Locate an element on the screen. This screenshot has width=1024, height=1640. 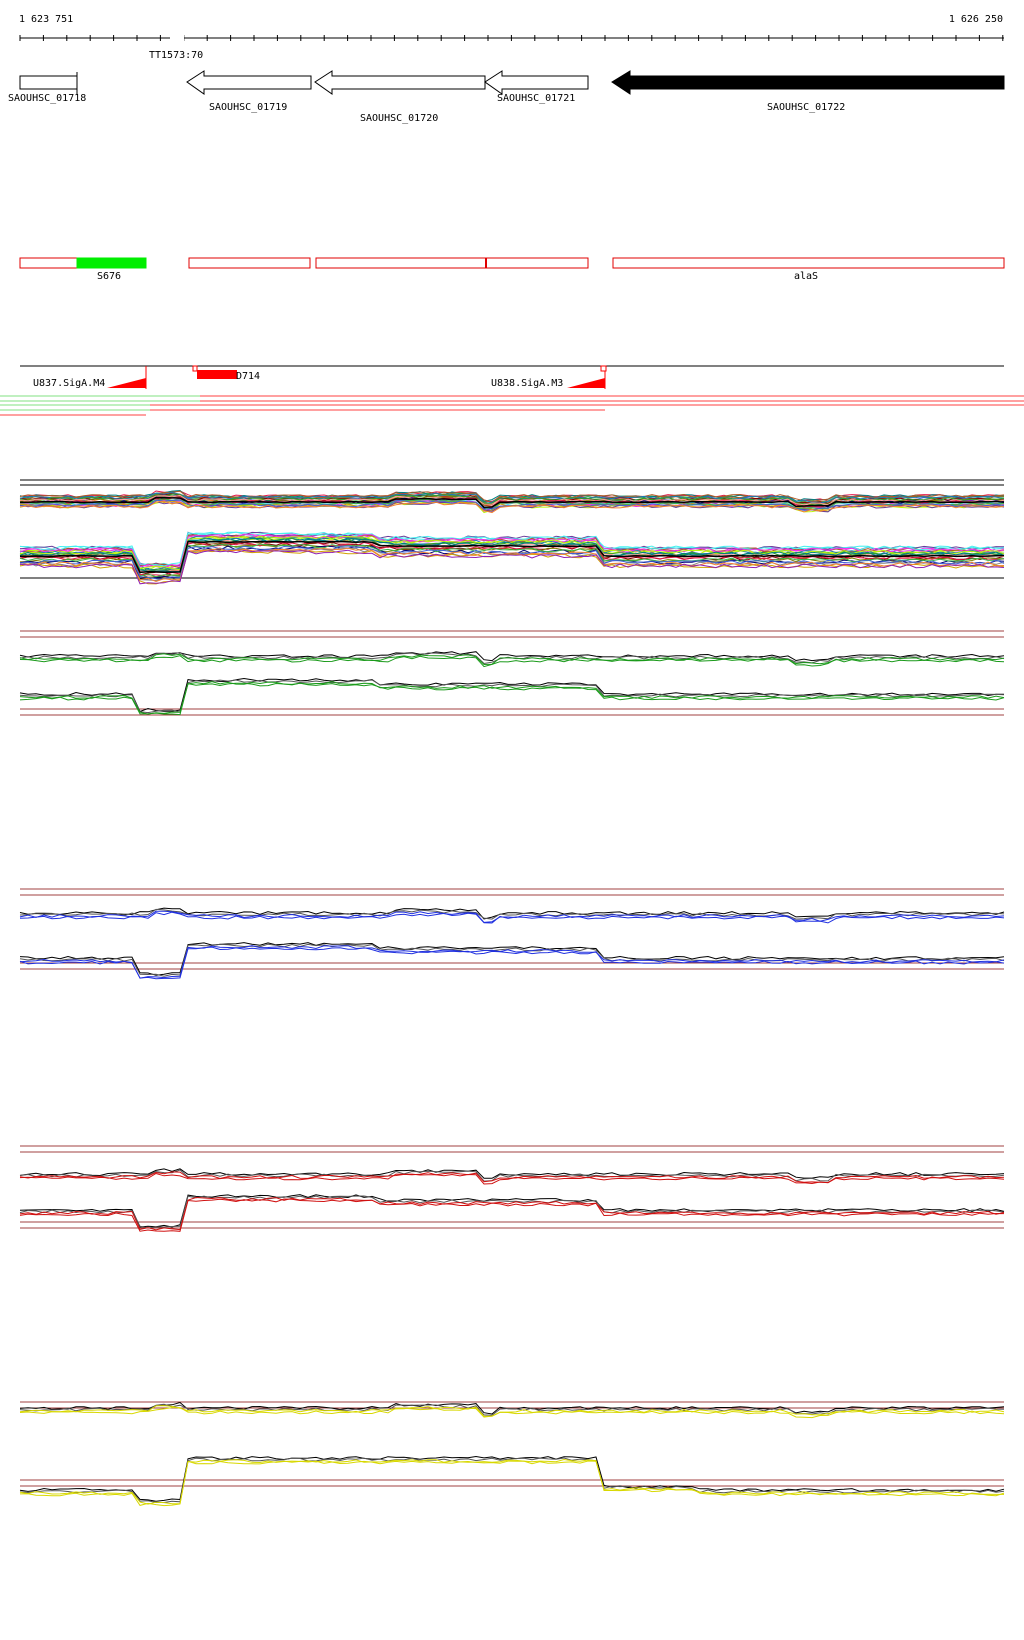
ruler-end-label: 1 626 250 is located at coordinates (976, 19).